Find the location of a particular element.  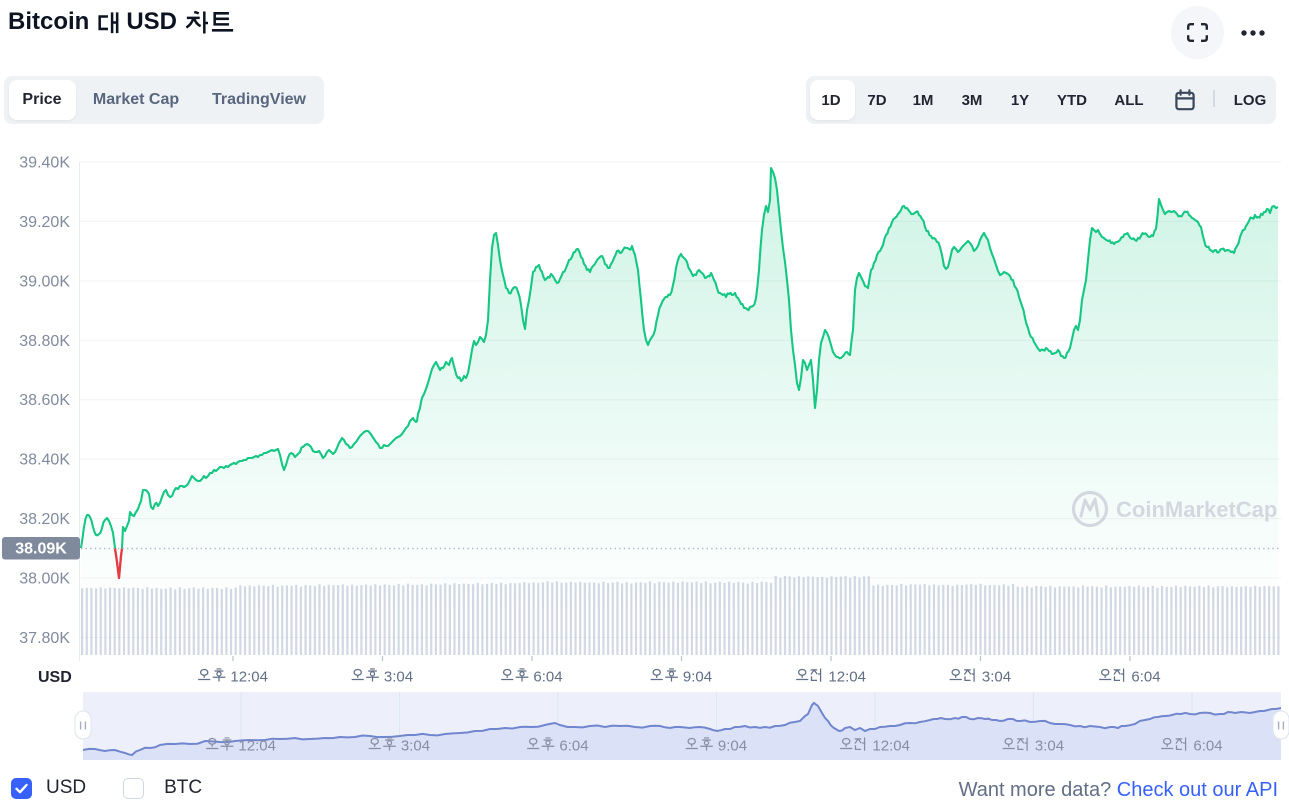

svg-text: 39.40K is located at coordinates (44, 163).